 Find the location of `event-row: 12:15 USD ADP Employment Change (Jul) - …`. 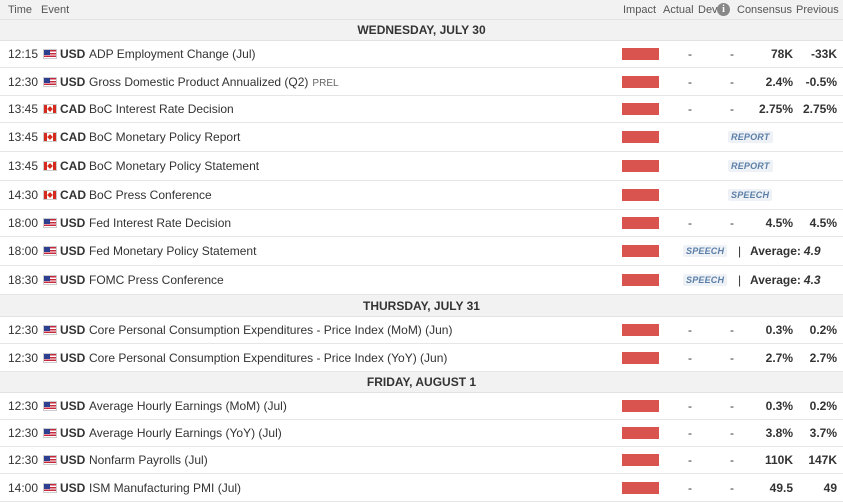

event-row: 12:15 USD ADP Employment Change (Jul) - … is located at coordinates (421, 54).